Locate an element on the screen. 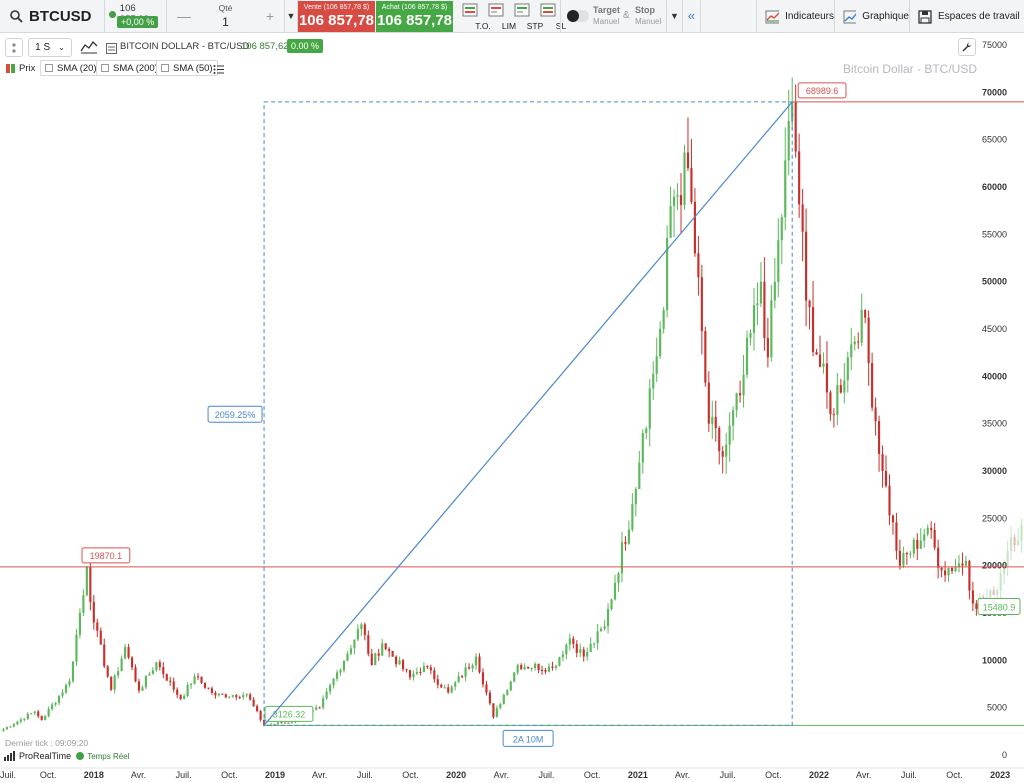 The width and height of the screenshot is (1024, 783). chart-label: Graphique is located at coordinates (885, 16).